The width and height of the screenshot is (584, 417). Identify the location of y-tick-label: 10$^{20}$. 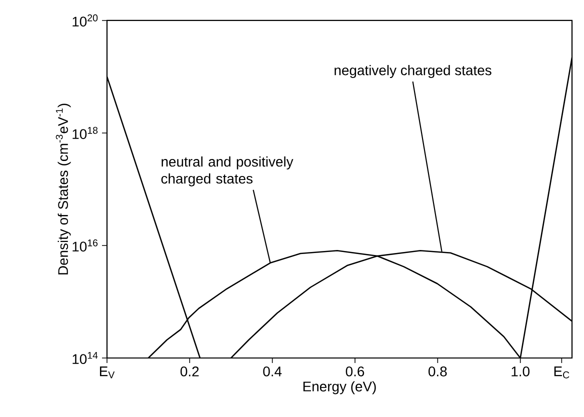
(85, 20).